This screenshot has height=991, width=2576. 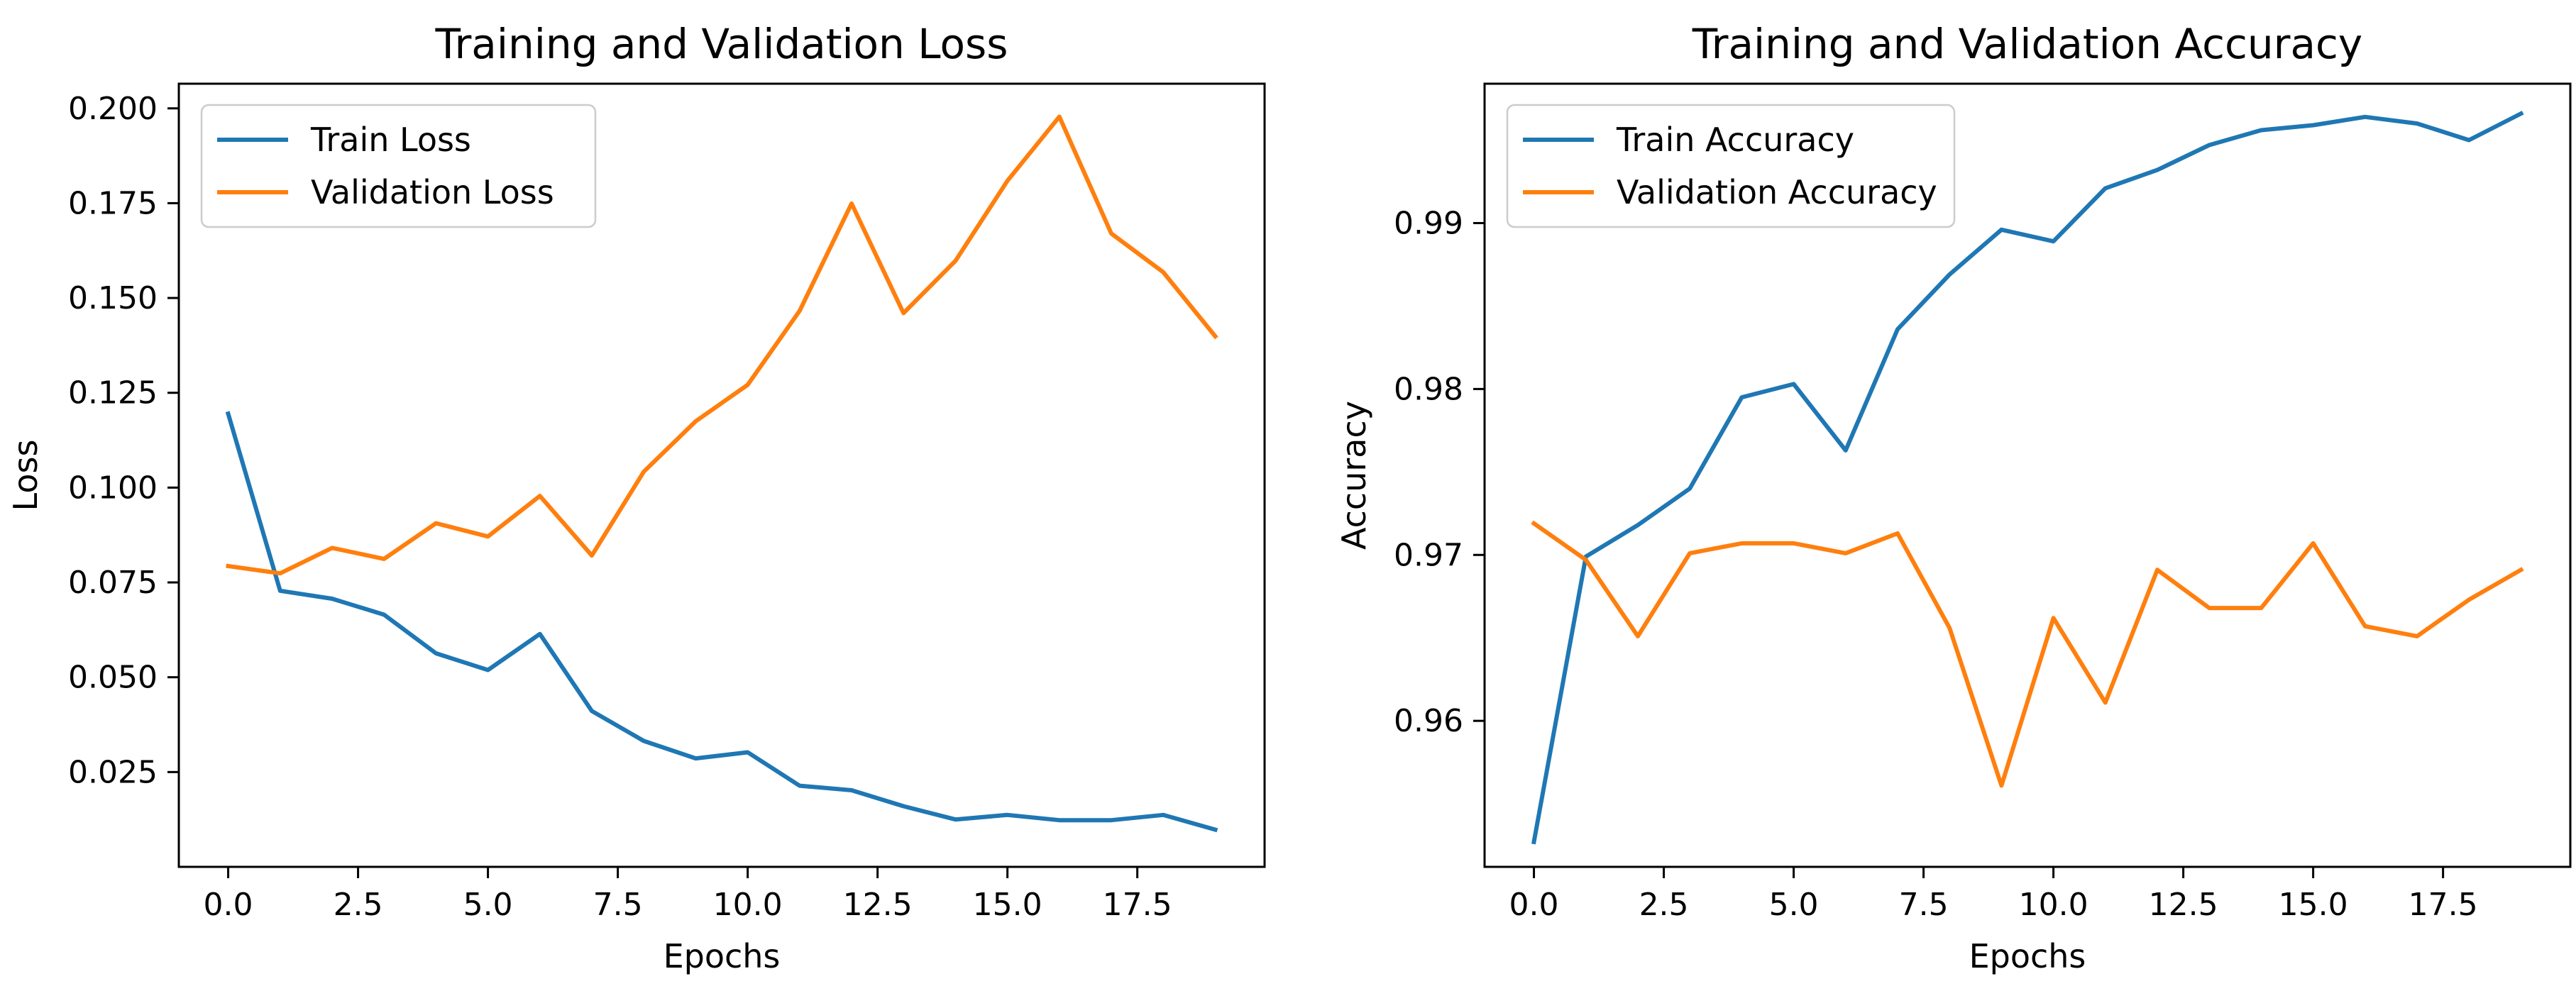 What do you see at coordinates (1428, 223) in the screenshot?
I see `y-tick-label: 0.99` at bounding box center [1428, 223].